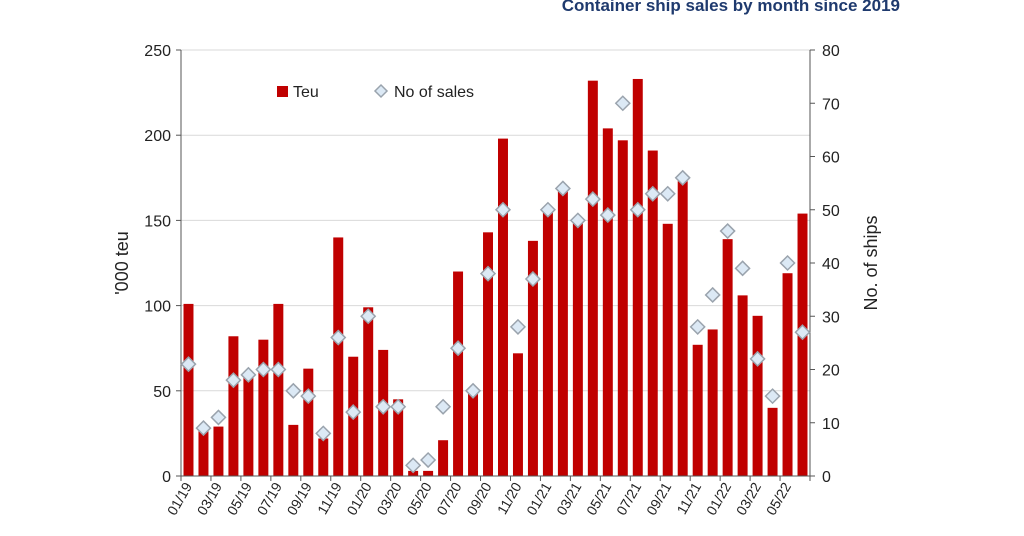 This screenshot has width=1024, height=536. Describe the element at coordinates (652, 313) in the screenshot. I see `bar-08/21` at that location.